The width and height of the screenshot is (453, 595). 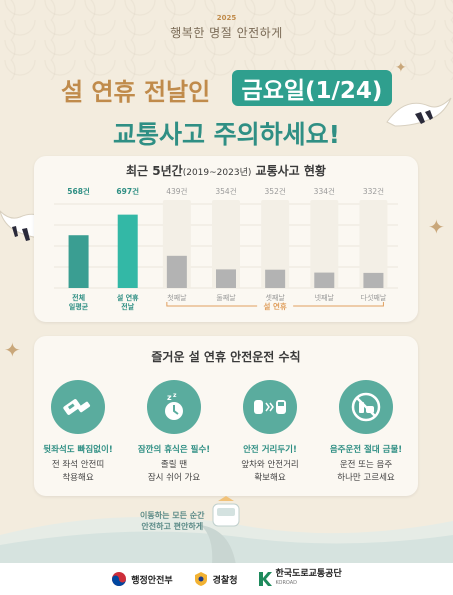 I want to click on crane-right-icon, so click(x=419, y=112).